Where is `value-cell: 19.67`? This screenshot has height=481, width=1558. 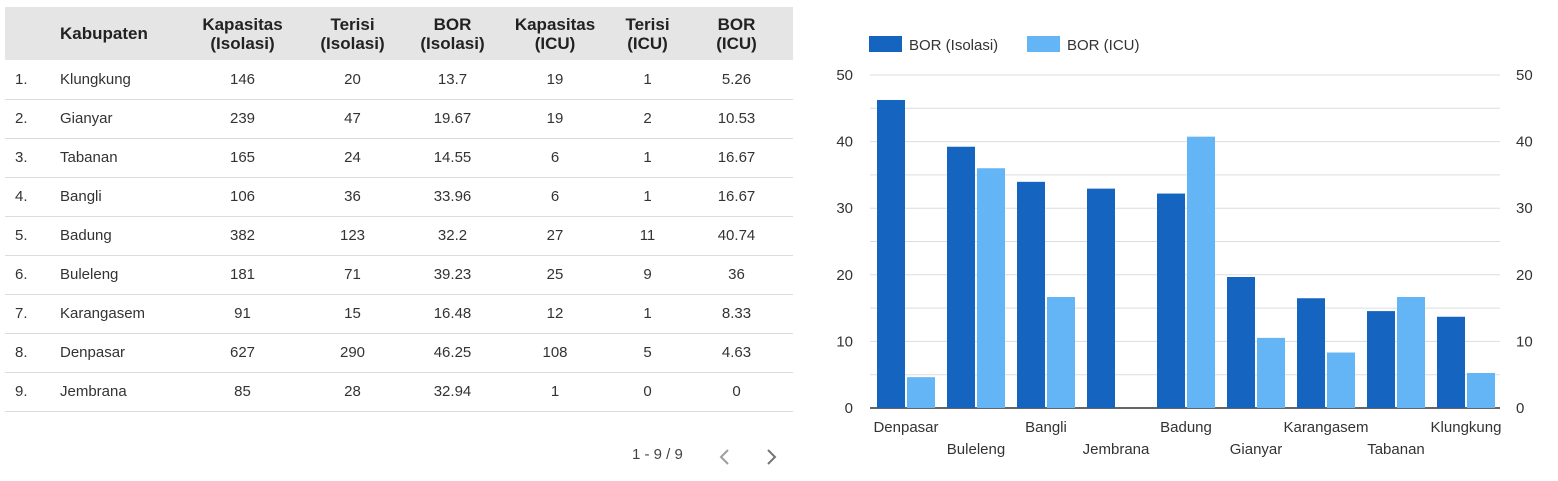 value-cell: 19.67 is located at coordinates (452, 118).